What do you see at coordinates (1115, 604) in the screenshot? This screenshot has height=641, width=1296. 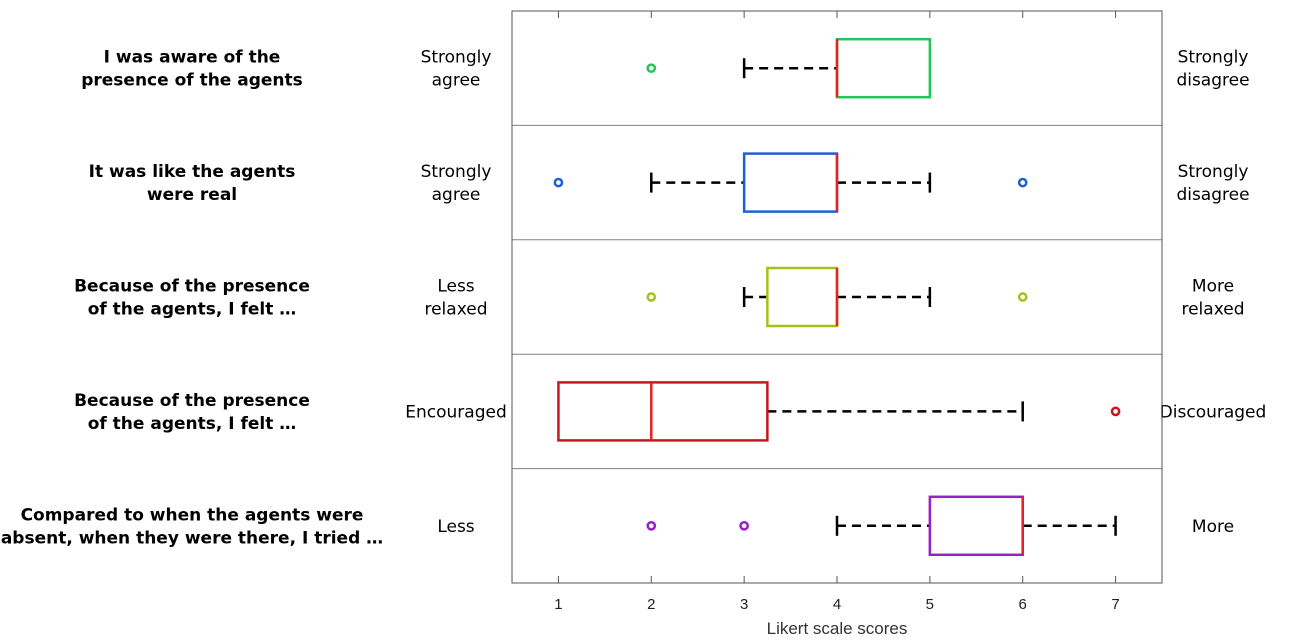 I see `x-tick-label: 7` at bounding box center [1115, 604].